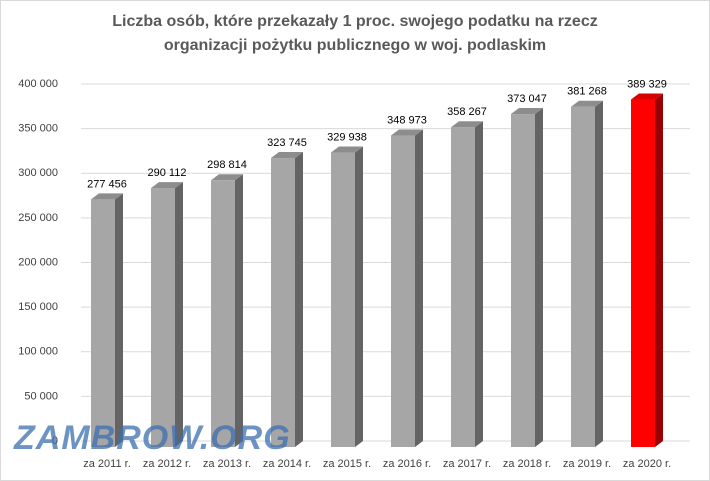 This screenshot has width=710, height=481. I want to click on data-label: 329 938, so click(347, 137).